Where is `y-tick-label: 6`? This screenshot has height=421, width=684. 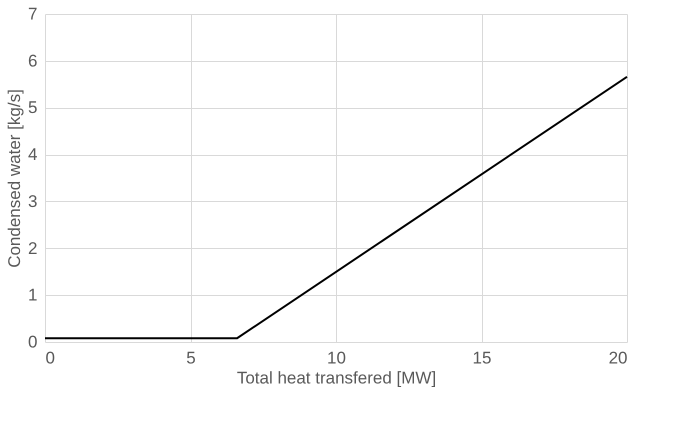
y-tick-label: 6 is located at coordinates (33, 60).